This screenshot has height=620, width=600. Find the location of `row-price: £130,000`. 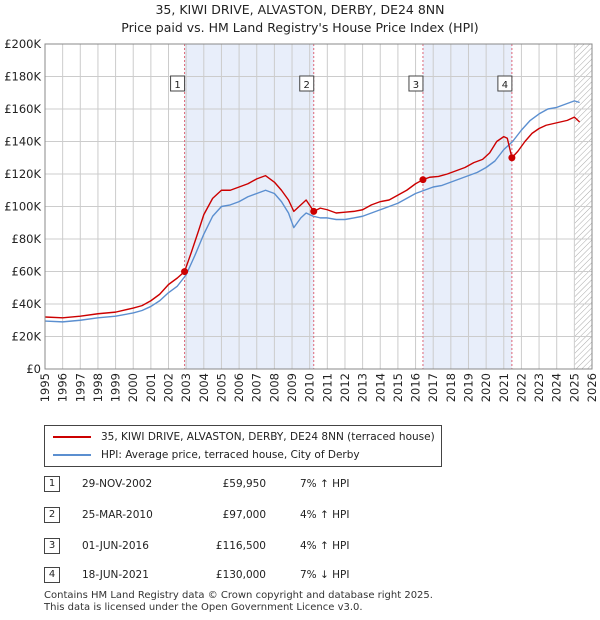

row-price: £130,000 is located at coordinates (240, 575).